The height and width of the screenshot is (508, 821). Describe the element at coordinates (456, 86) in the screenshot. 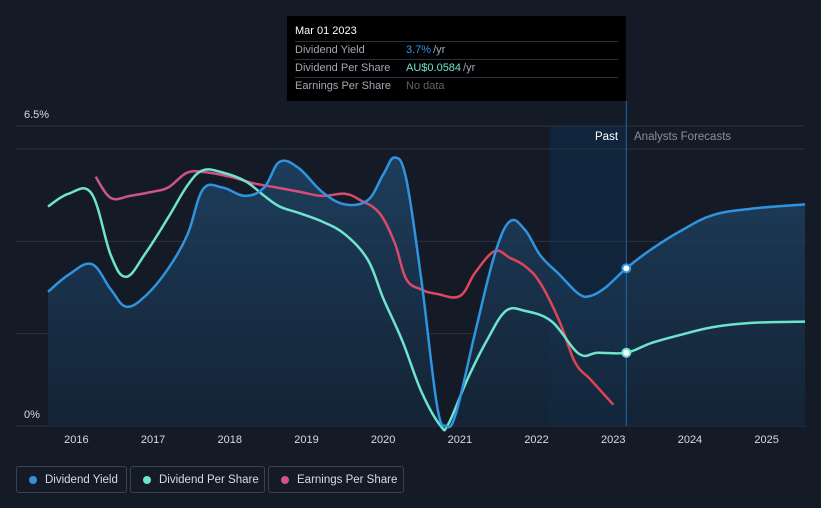

I see `tooltip-row-earnings-per-share: Earnings Per Share No data` at that location.